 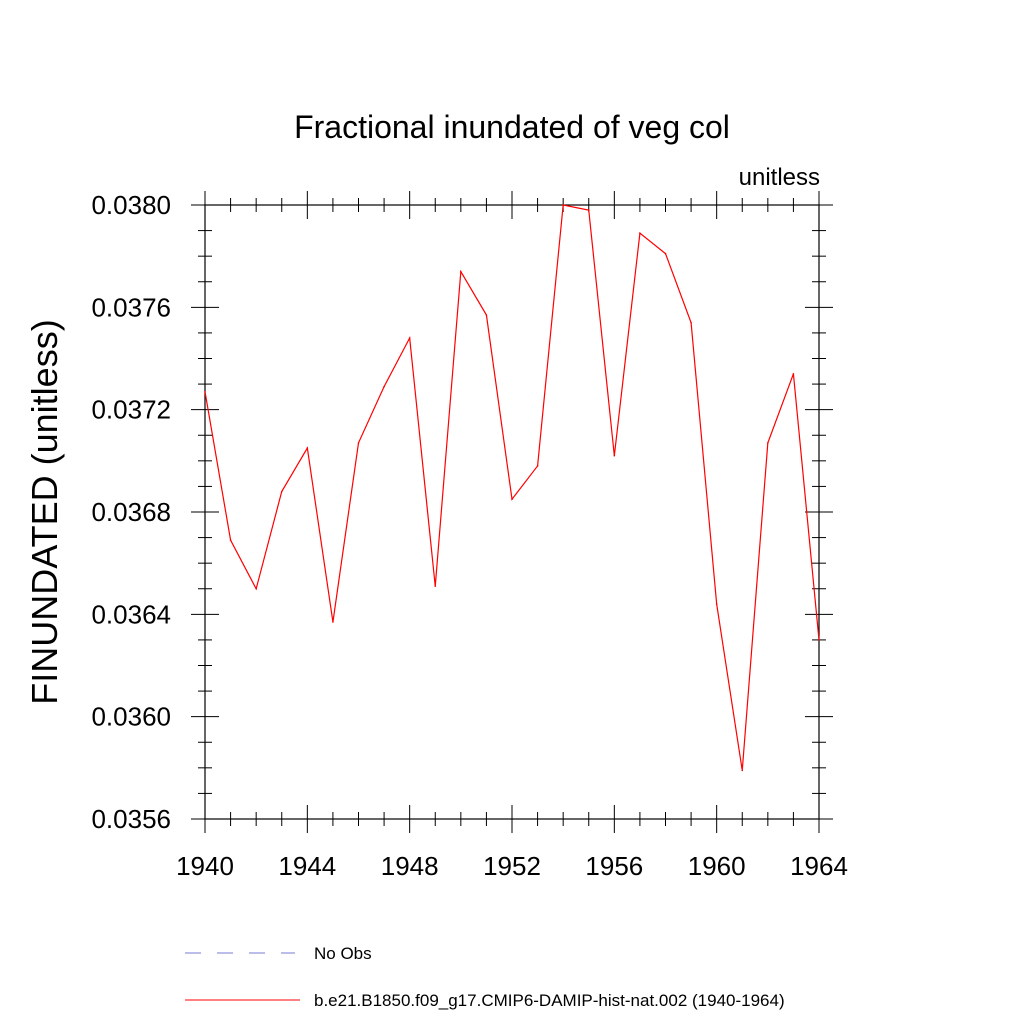 What do you see at coordinates (779, 177) in the screenshot?
I see `units-label: unitless` at bounding box center [779, 177].